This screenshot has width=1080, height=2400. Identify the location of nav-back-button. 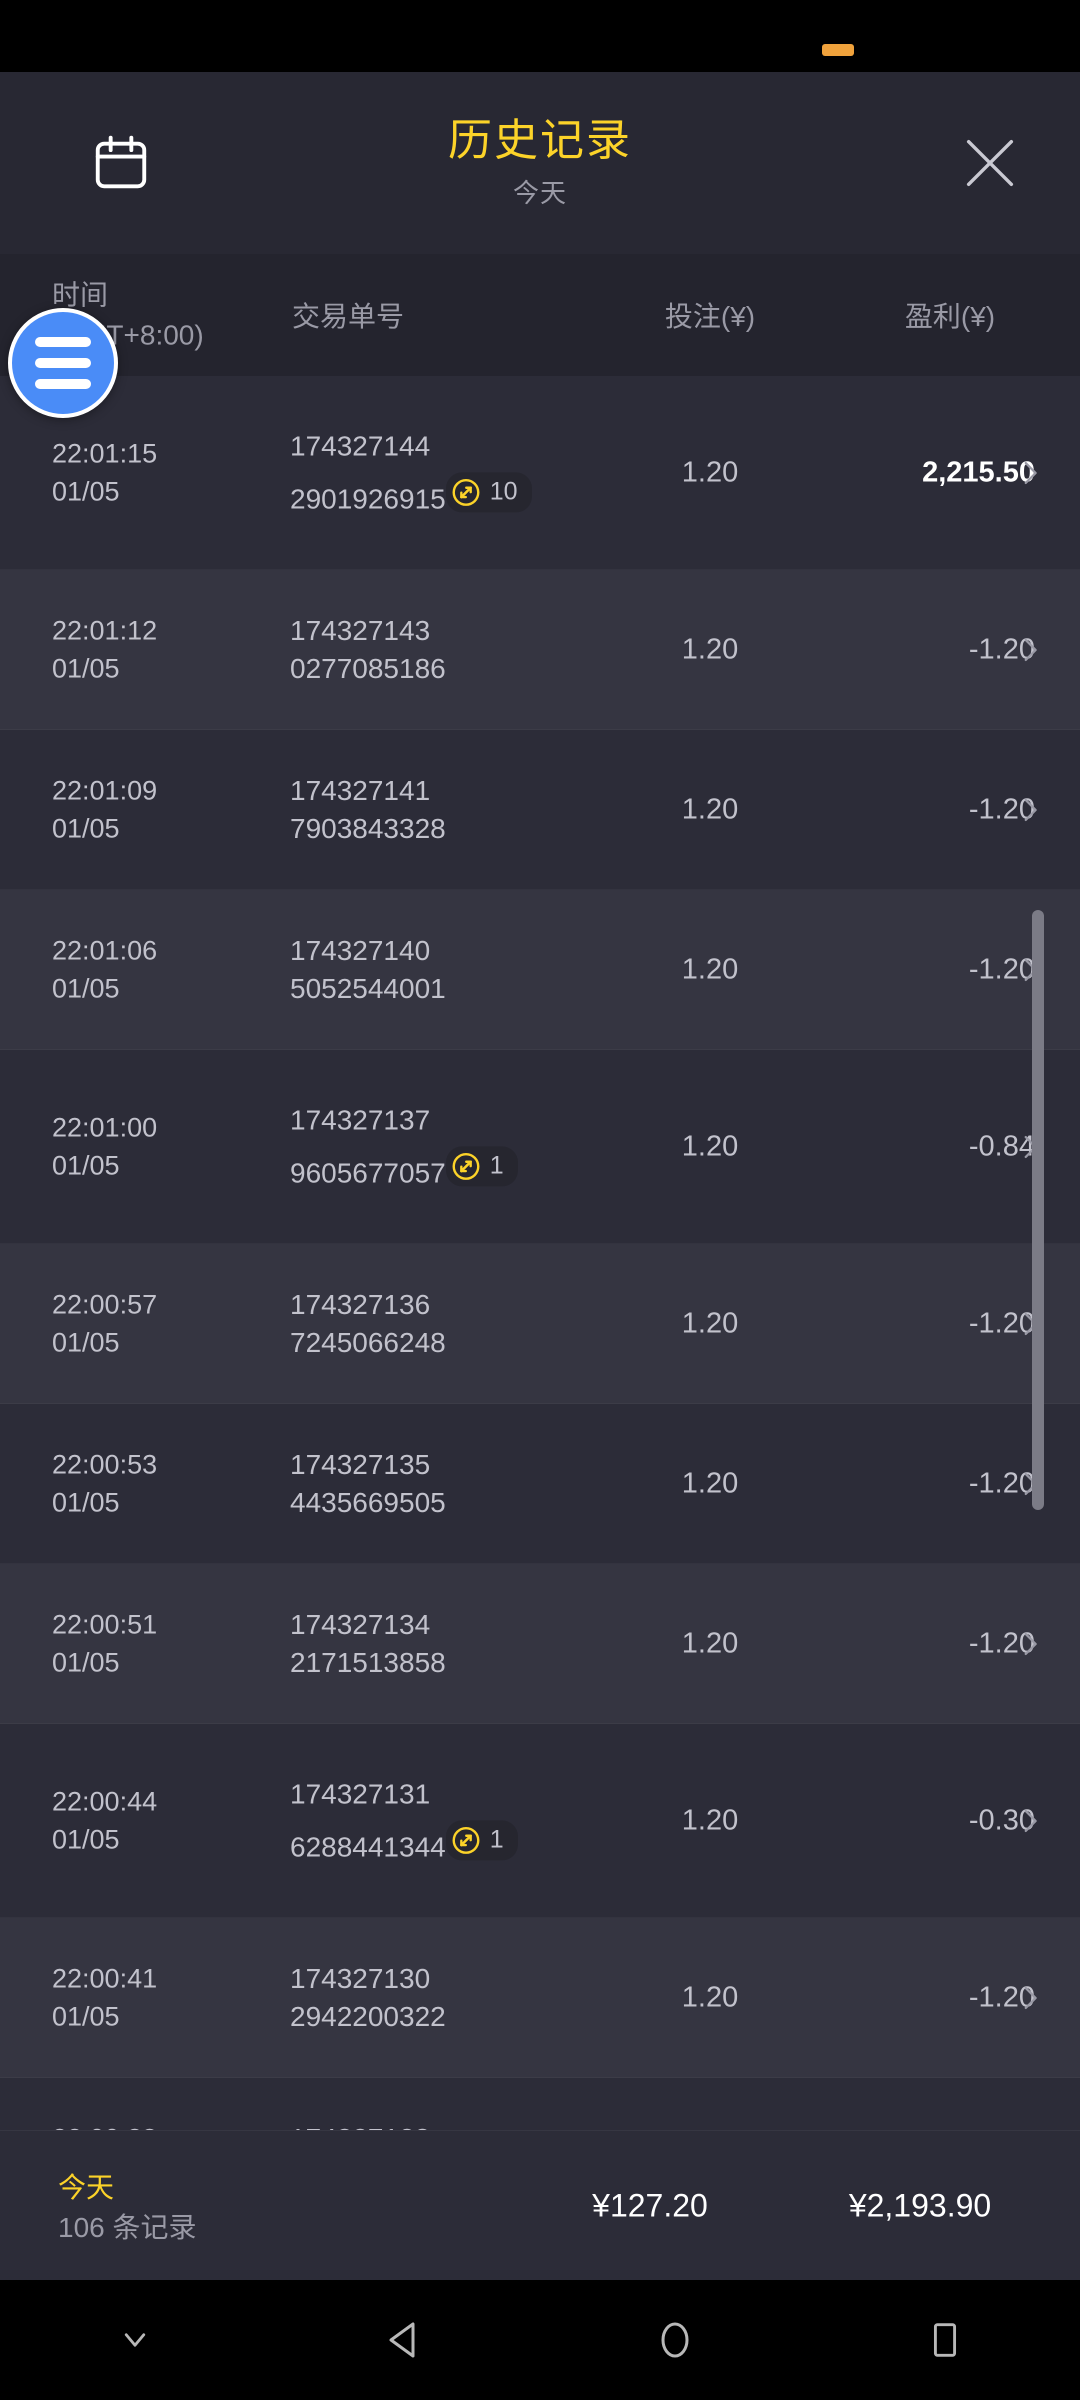
(405, 2340).